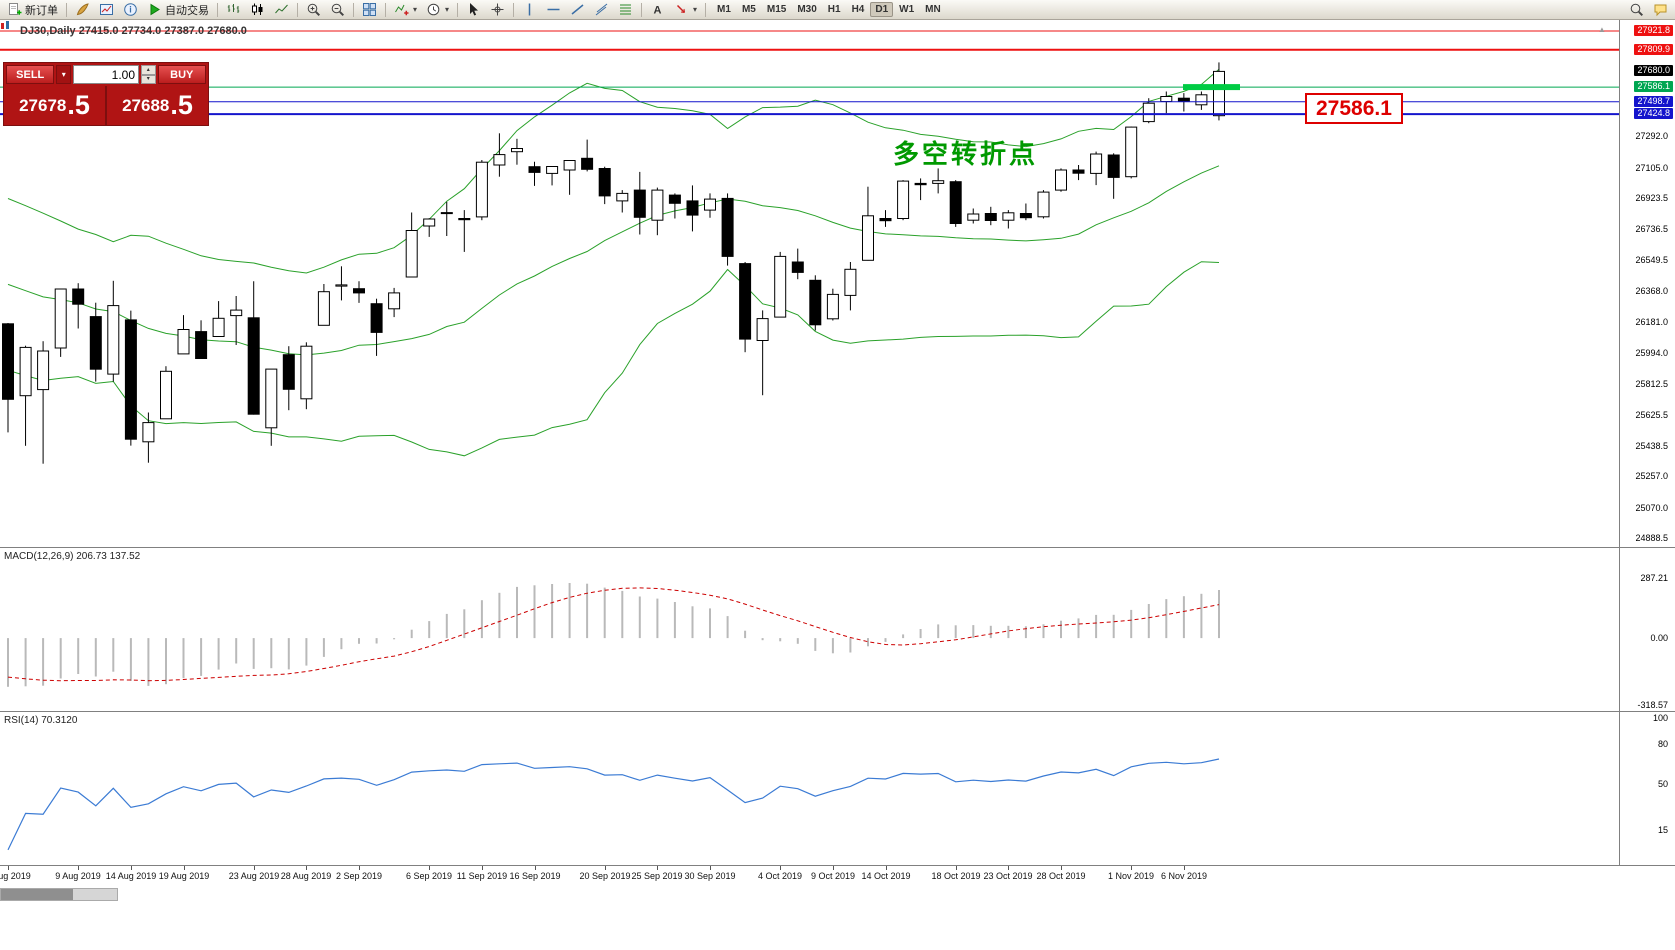  I want to click on rsi-scale: 100 80 50 15, so click(1647, 788).